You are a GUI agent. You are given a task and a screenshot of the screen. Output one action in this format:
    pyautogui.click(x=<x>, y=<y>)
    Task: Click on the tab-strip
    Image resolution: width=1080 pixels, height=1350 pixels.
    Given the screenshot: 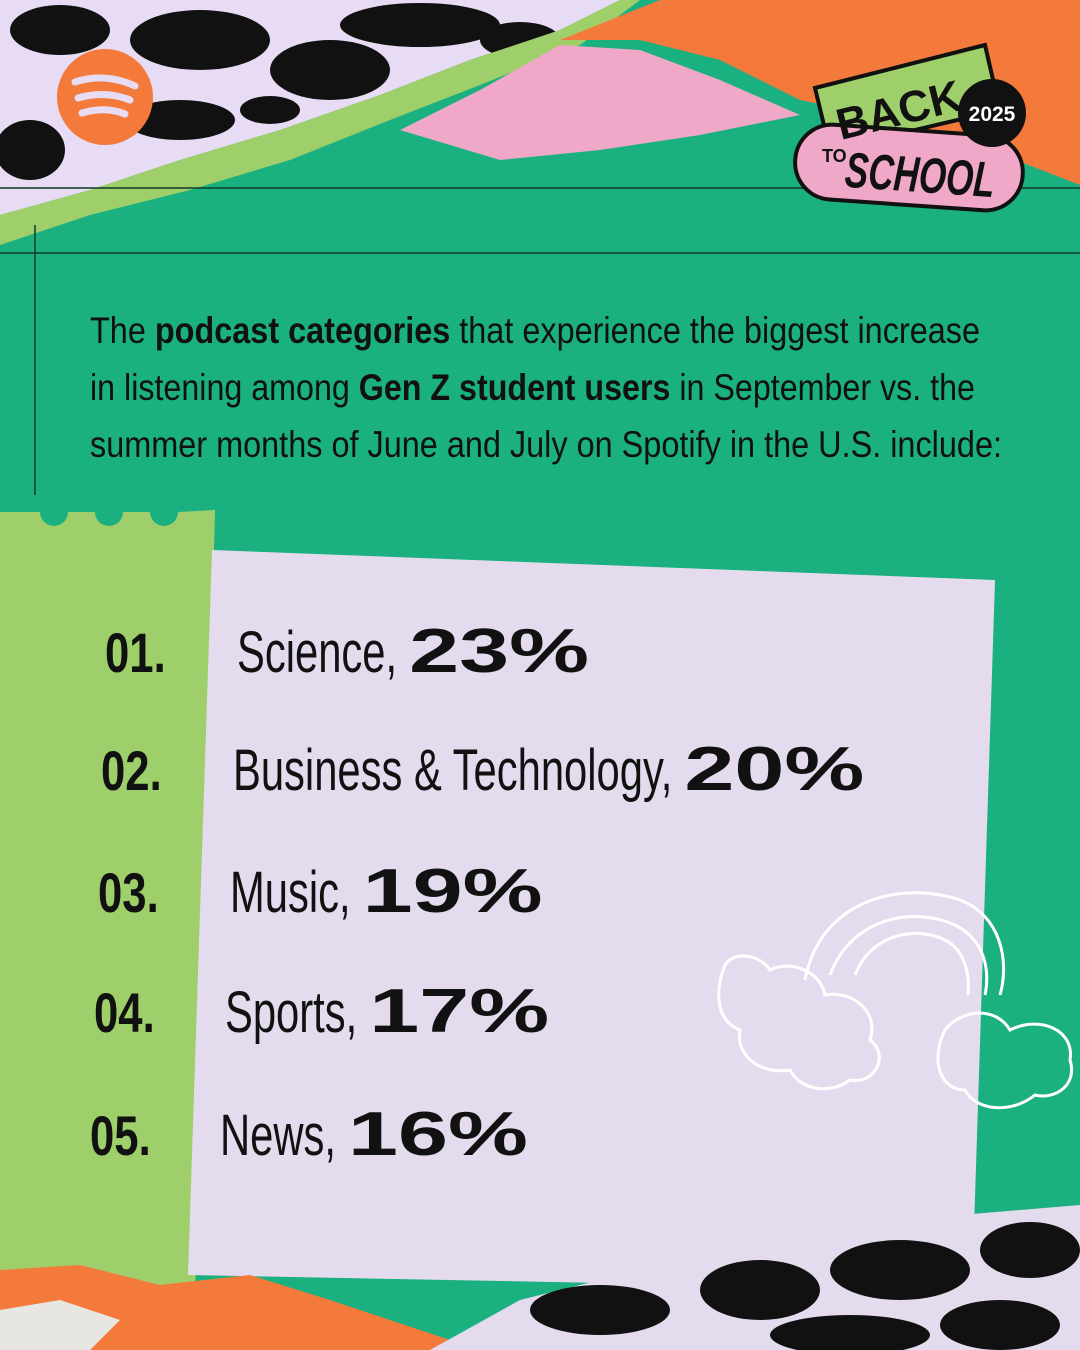 What is the action you would take?
    pyautogui.click(x=107, y=905)
    